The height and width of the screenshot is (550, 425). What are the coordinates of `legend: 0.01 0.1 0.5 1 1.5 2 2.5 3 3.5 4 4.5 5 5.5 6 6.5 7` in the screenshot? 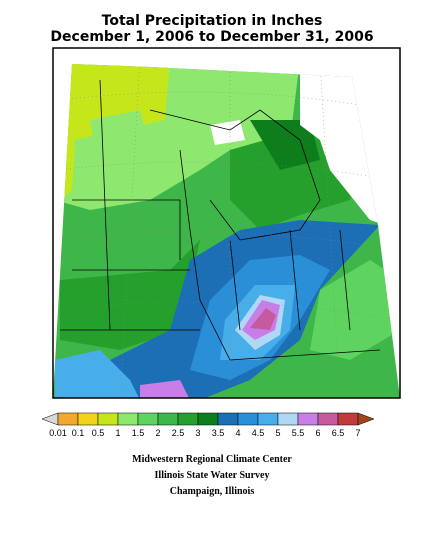 It's located at (208, 425).